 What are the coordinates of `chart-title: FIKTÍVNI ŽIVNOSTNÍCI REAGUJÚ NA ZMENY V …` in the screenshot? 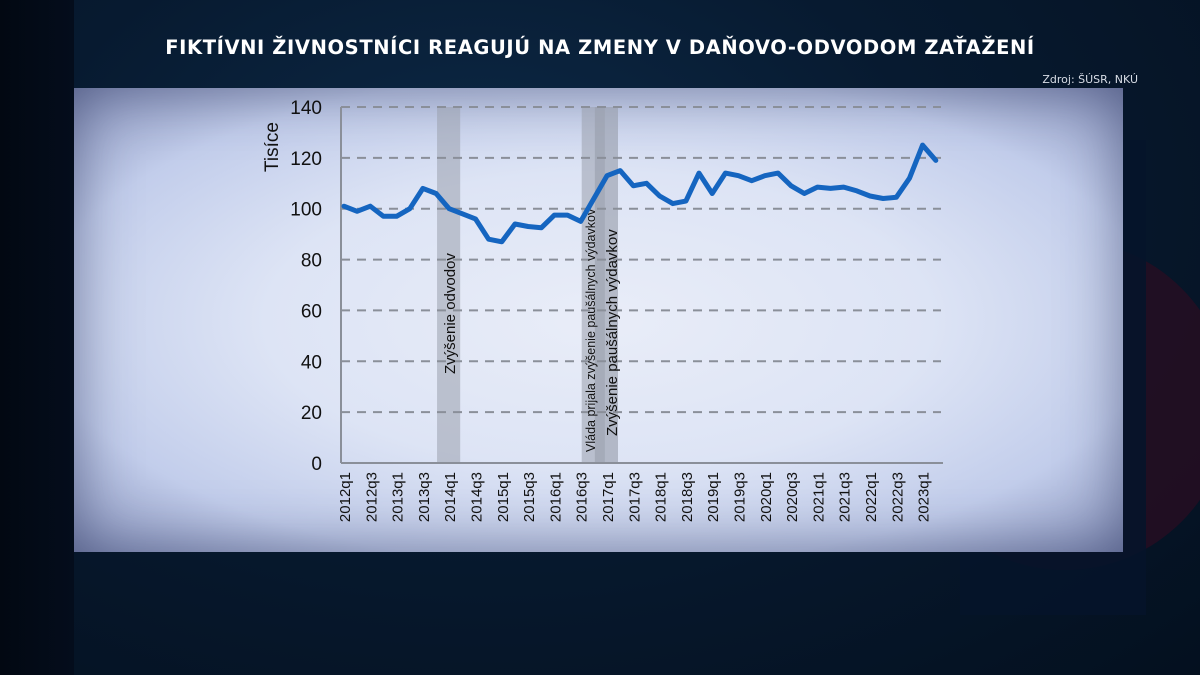 It's located at (600, 47).